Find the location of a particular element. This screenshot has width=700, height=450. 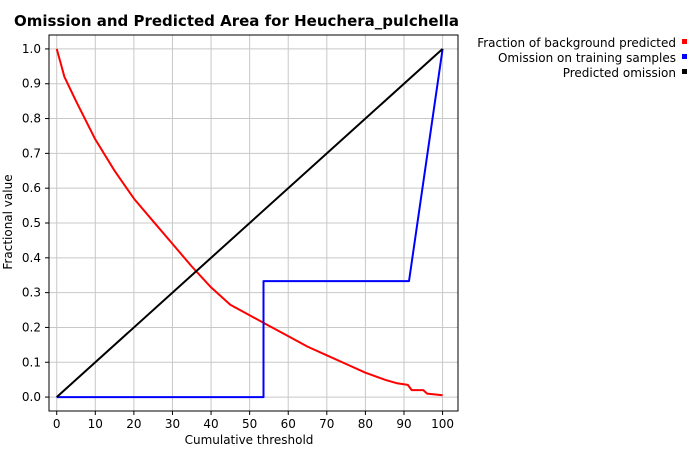

y-tick-label: 0.1 is located at coordinates (31, 362).